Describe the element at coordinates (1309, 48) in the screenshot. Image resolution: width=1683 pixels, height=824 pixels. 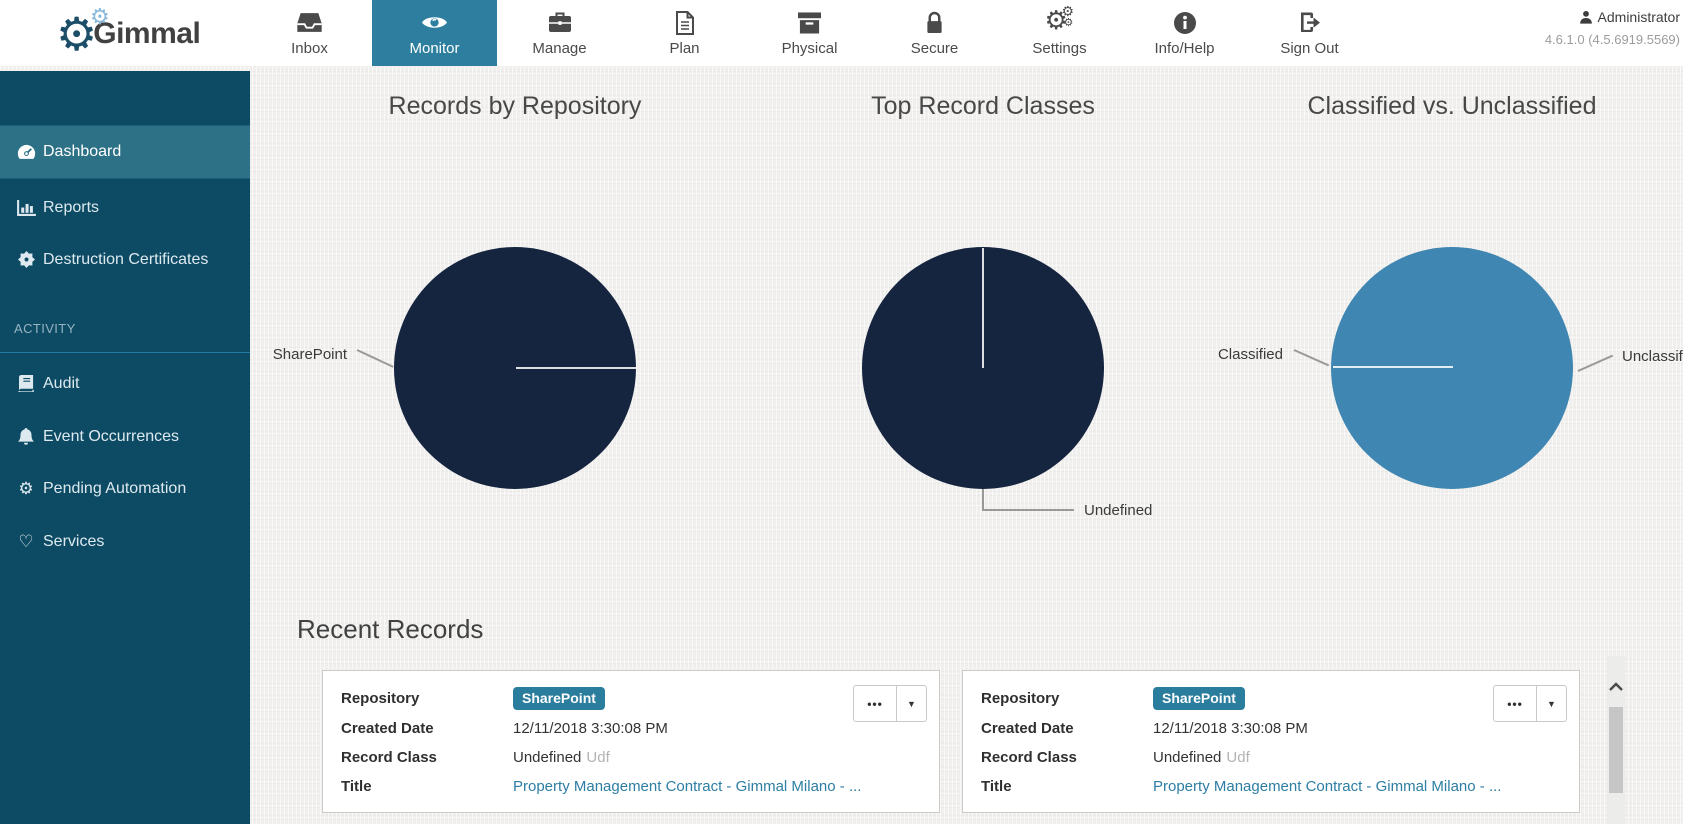
I see `tab-label: Sign Out` at that location.